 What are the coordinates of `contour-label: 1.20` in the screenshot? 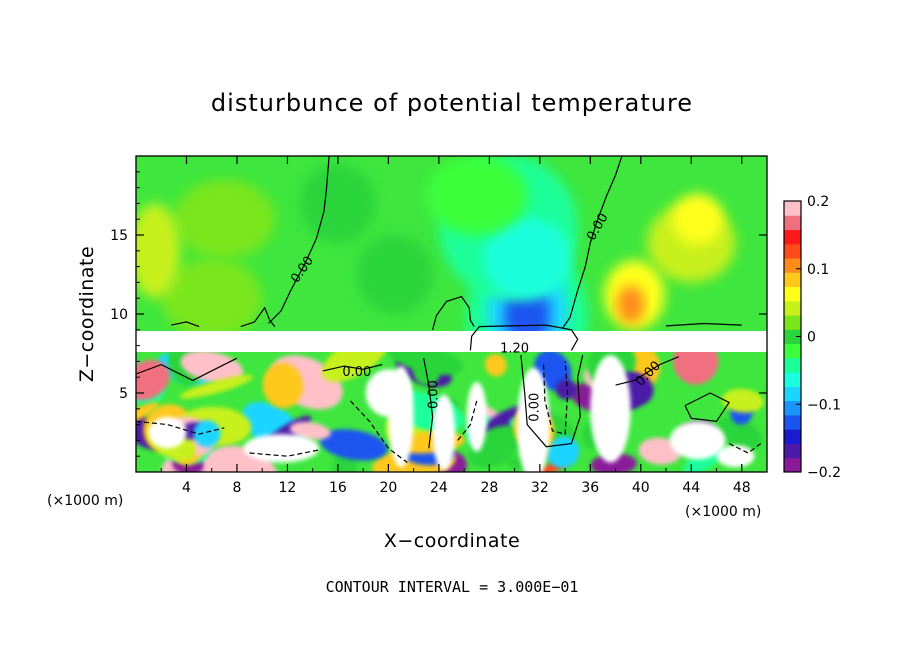 It's located at (514, 348).